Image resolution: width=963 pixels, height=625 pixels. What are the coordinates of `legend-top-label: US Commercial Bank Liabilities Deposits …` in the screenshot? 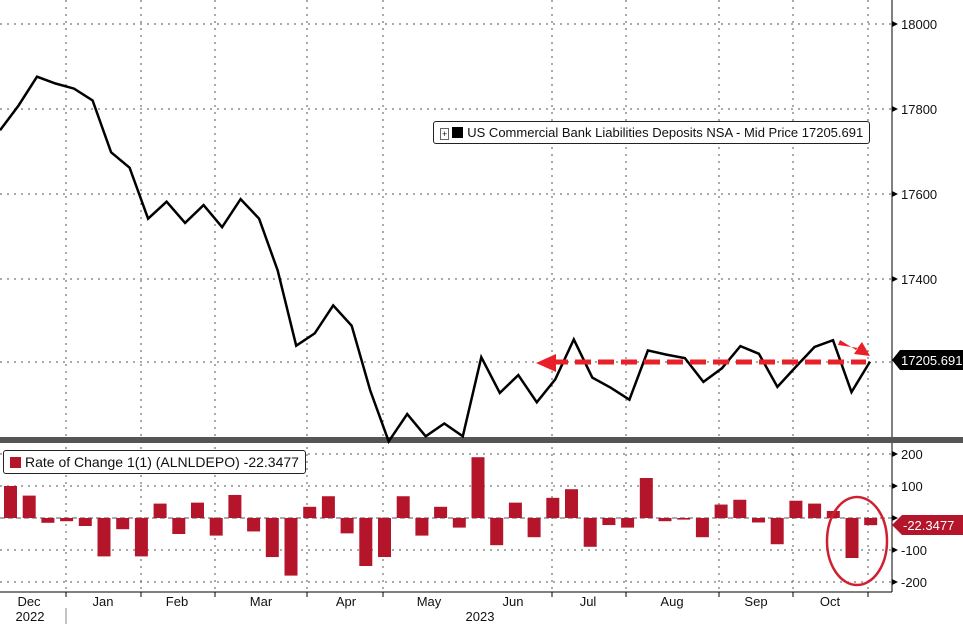 It's located at (665, 132).